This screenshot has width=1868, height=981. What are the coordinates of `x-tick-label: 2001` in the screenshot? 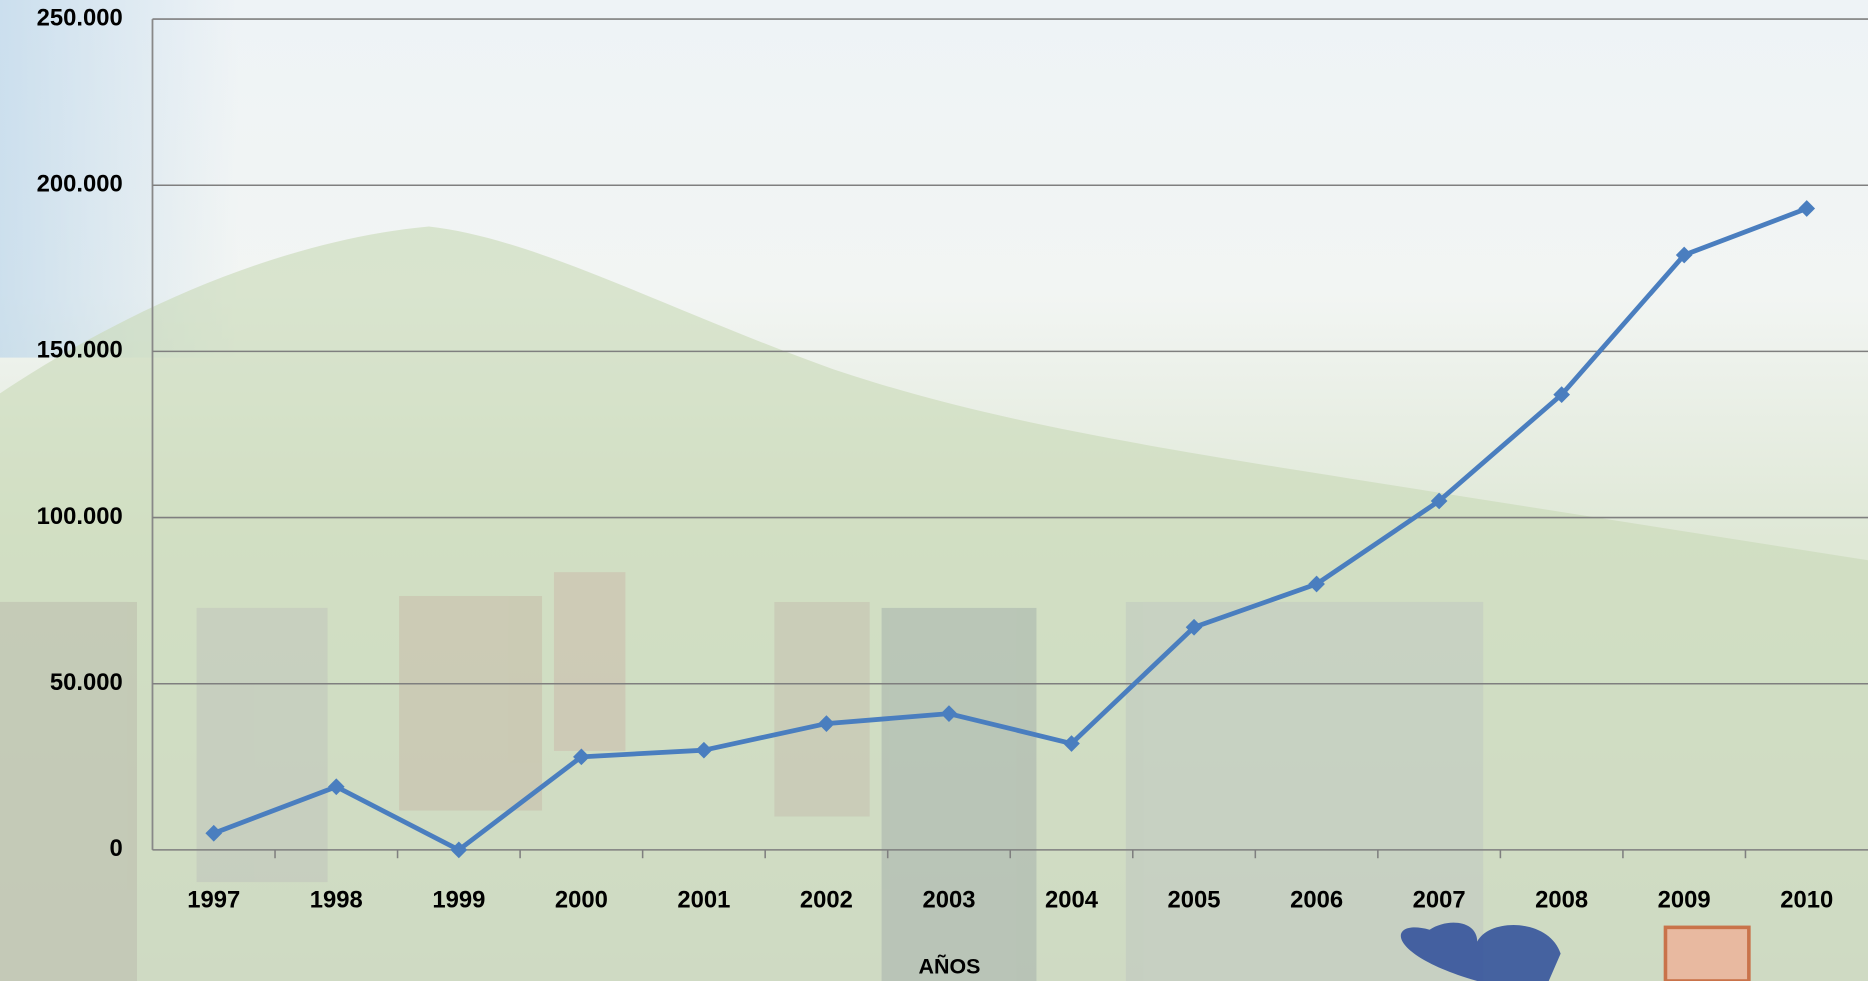 It's located at (703, 899).